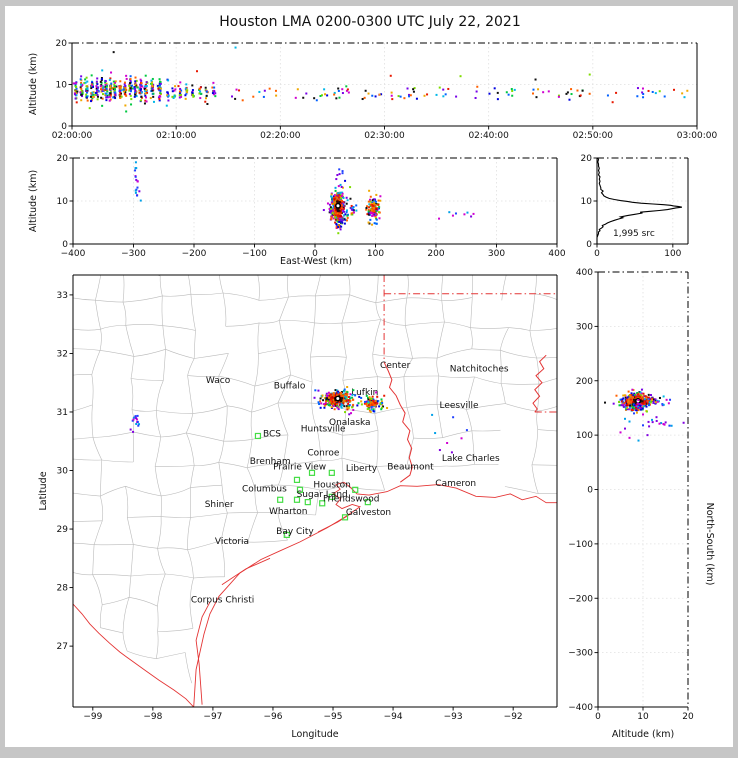  What do you see at coordinates (644, 415) in the screenshot?
I see `ns-height-points` at bounding box center [644, 415].